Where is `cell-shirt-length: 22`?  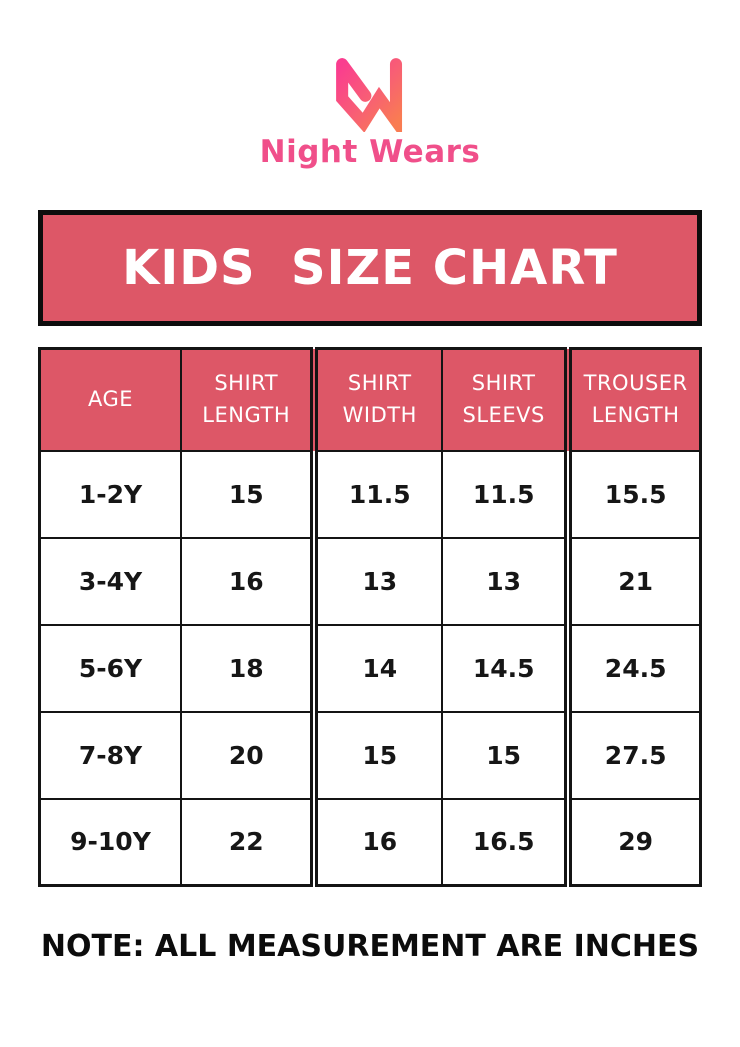 cell-shirt-length: 22 is located at coordinates (247, 842).